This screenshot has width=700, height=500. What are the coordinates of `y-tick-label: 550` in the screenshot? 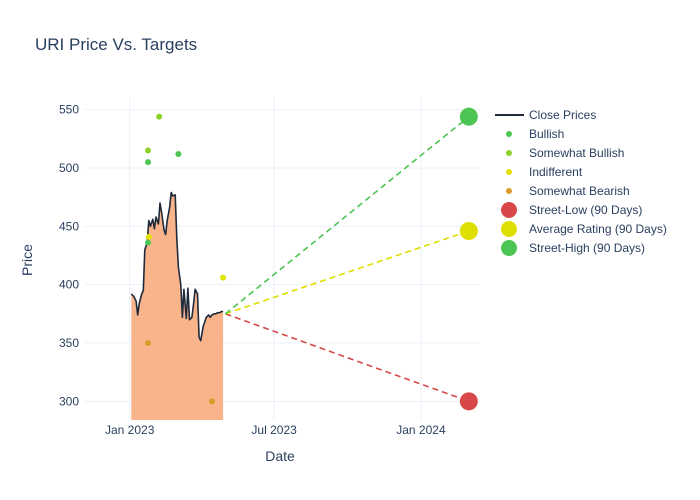 It's located at (69, 110).